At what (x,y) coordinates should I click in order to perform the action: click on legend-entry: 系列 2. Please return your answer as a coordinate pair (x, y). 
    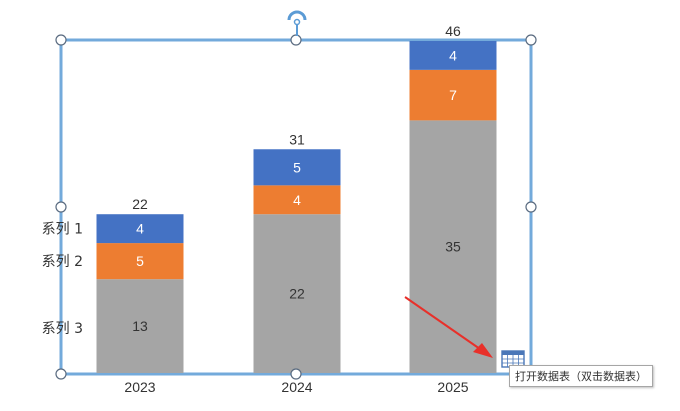
    Looking at the image, I should click on (62, 262).